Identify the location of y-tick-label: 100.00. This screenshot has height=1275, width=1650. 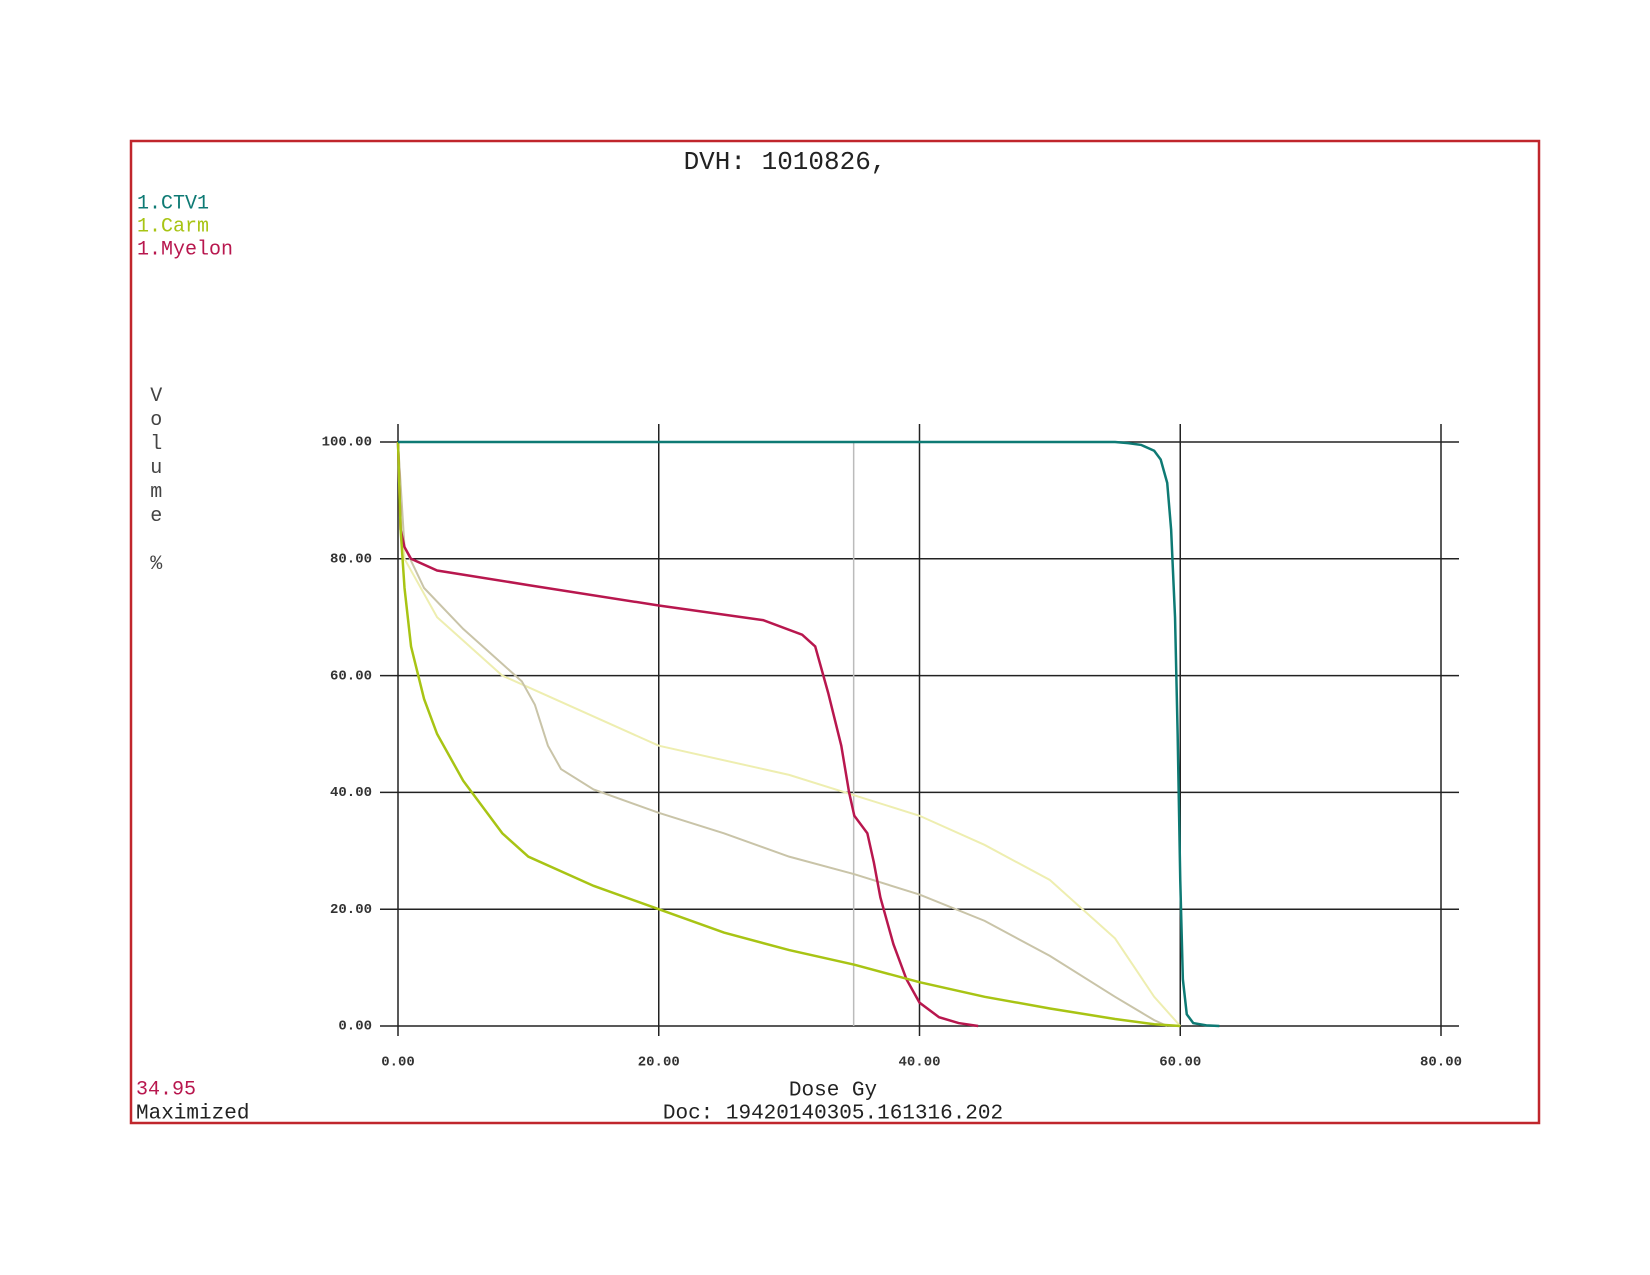
(347, 443).